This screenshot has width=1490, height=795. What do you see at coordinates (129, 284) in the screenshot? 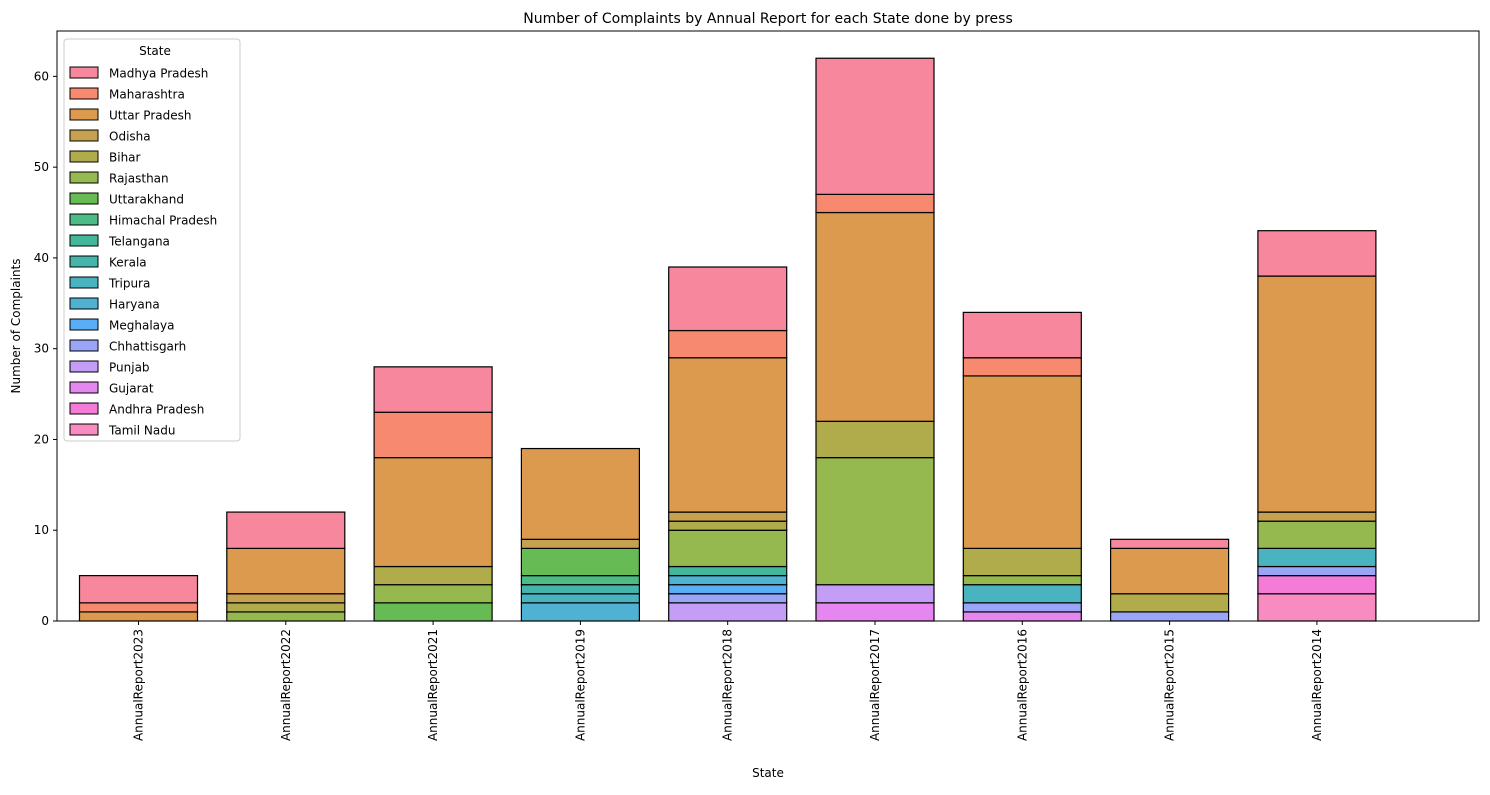
I see `legend-label: Tripura` at bounding box center [129, 284].